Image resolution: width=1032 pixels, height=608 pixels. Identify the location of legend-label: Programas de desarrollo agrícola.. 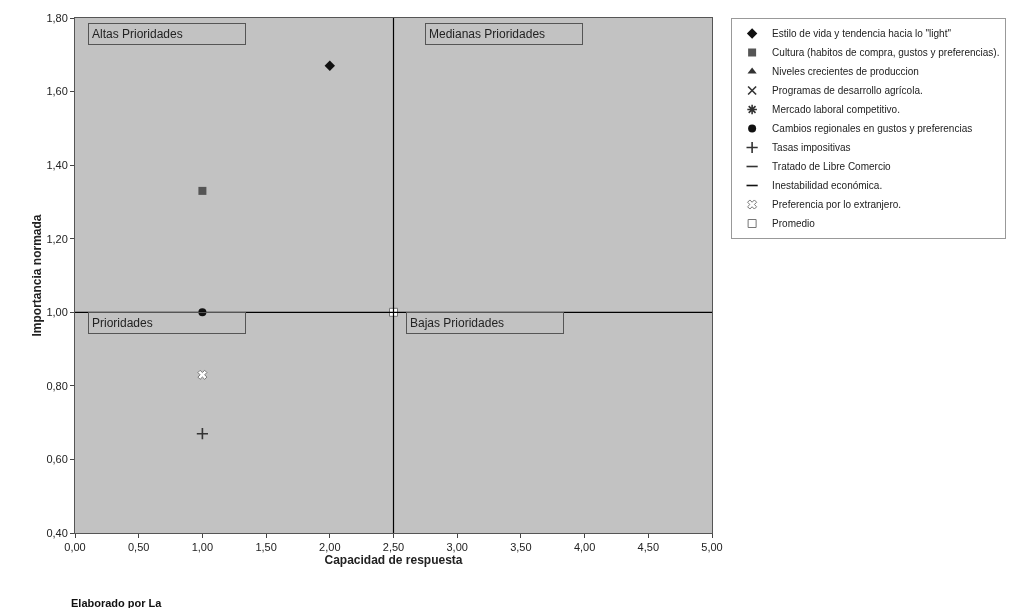
(847, 91).